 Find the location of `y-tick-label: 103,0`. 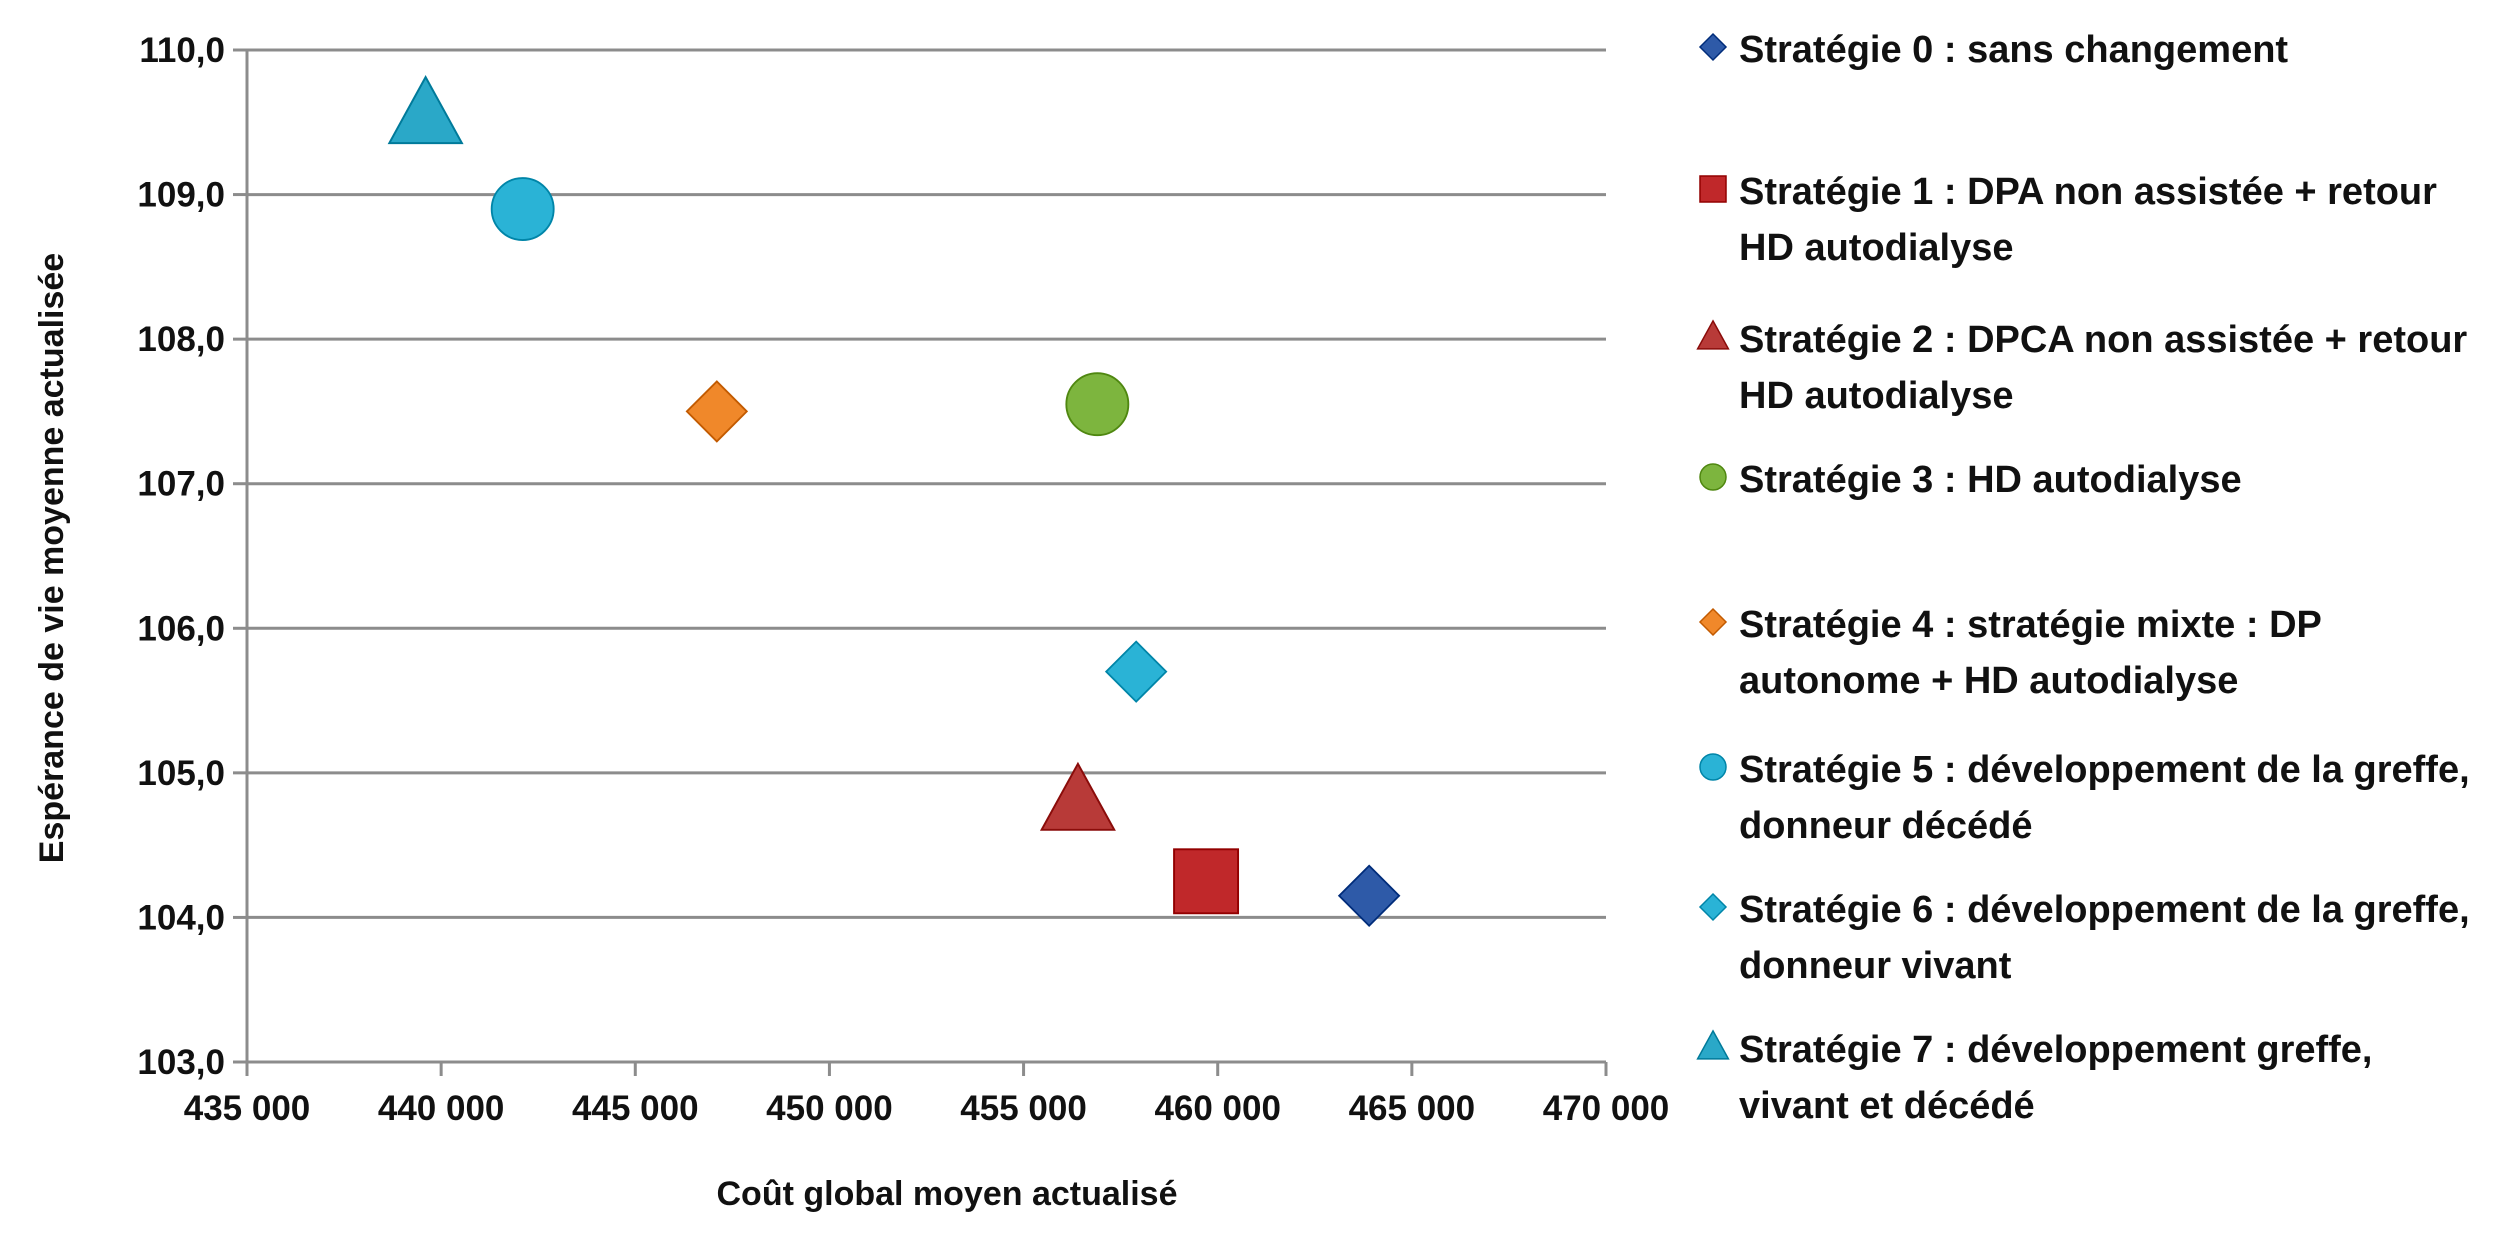

y-tick-label: 103,0 is located at coordinates (181, 1062).